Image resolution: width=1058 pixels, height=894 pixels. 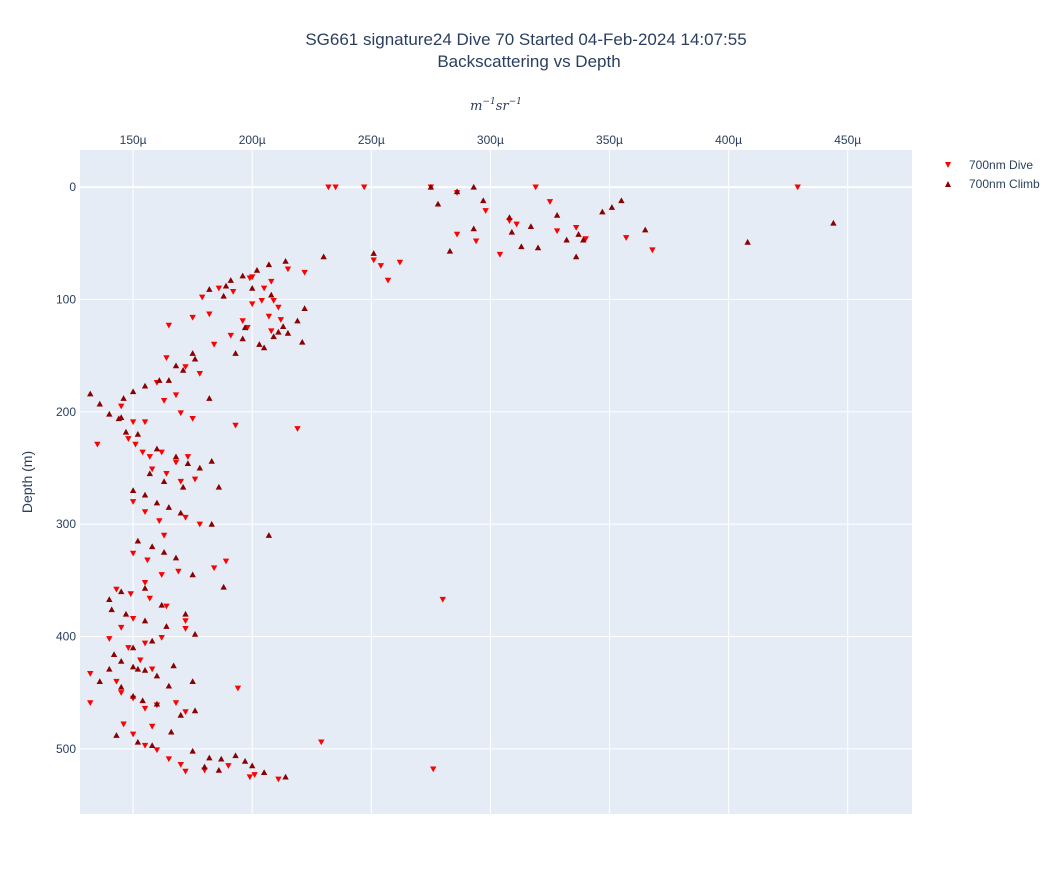 I want to click on legend-item-climb: 700nm Climb, so click(x=992, y=184).